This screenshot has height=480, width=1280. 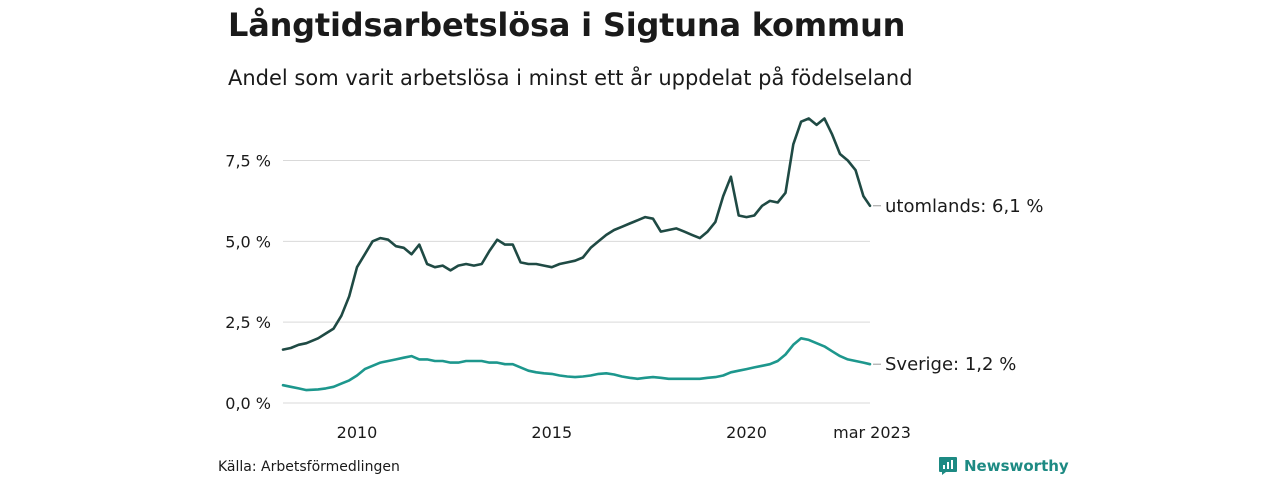 What do you see at coordinates (948, 466) in the screenshot?
I see `newsworthy-chart-icon` at bounding box center [948, 466].